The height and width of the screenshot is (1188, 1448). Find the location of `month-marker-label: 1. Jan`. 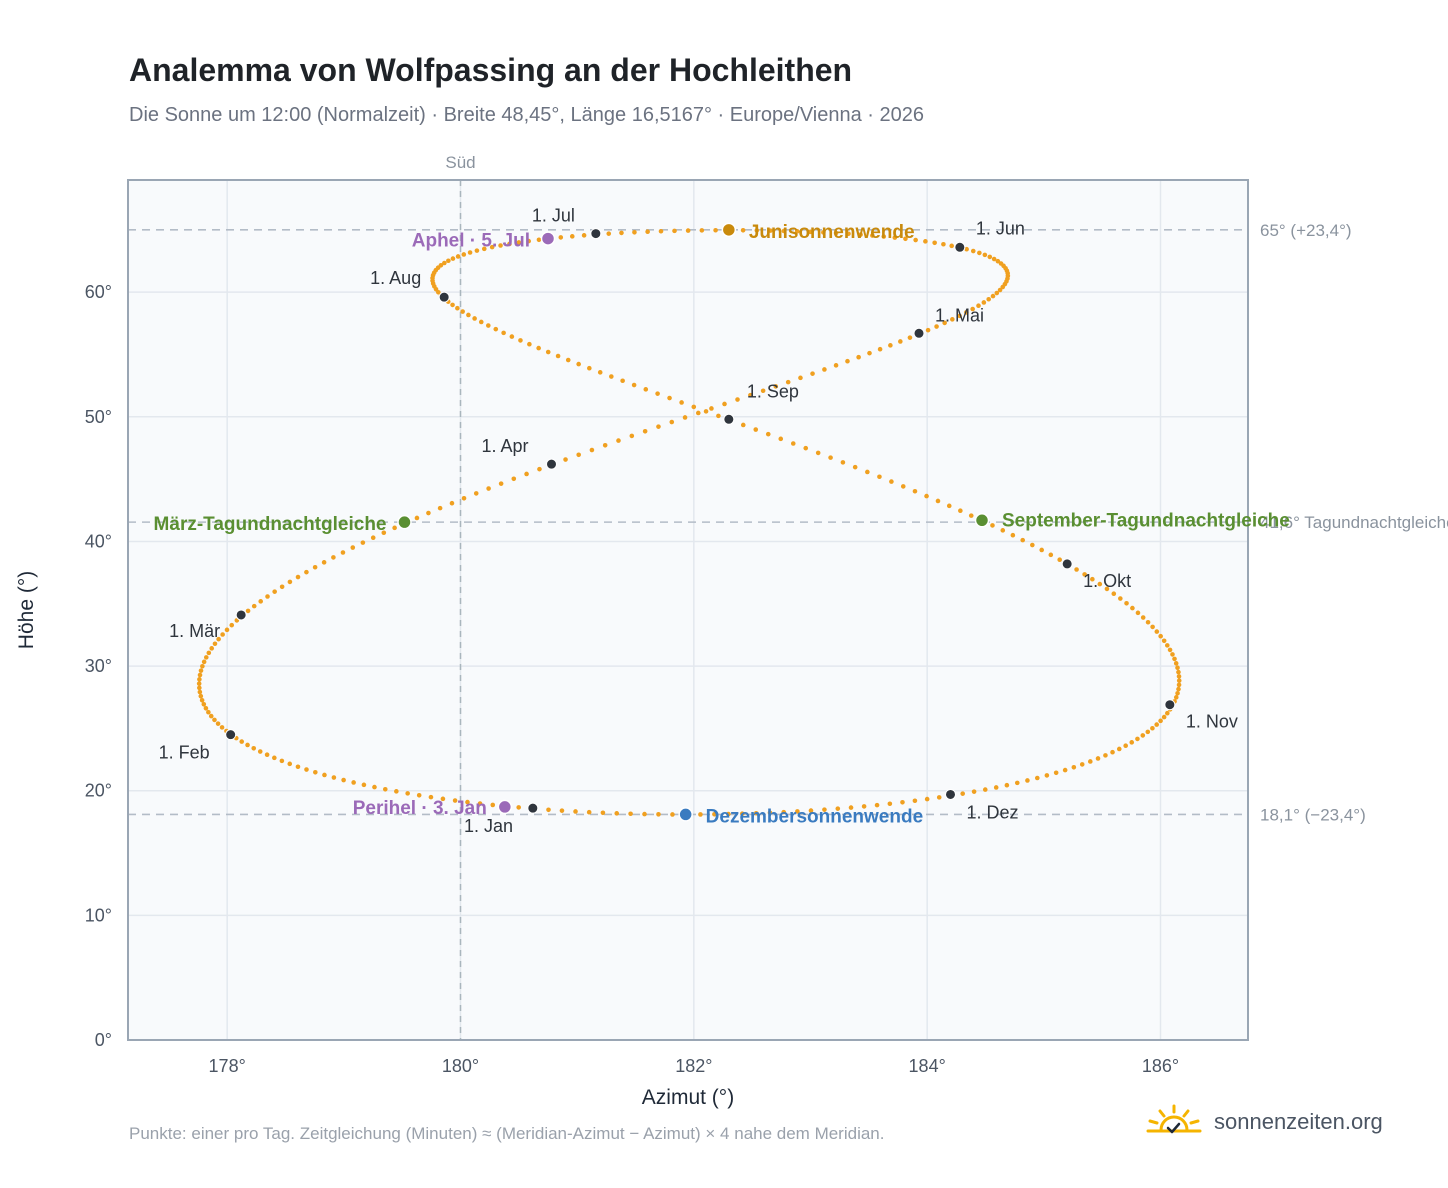

month-marker-label: 1. Jan is located at coordinates (488, 826).